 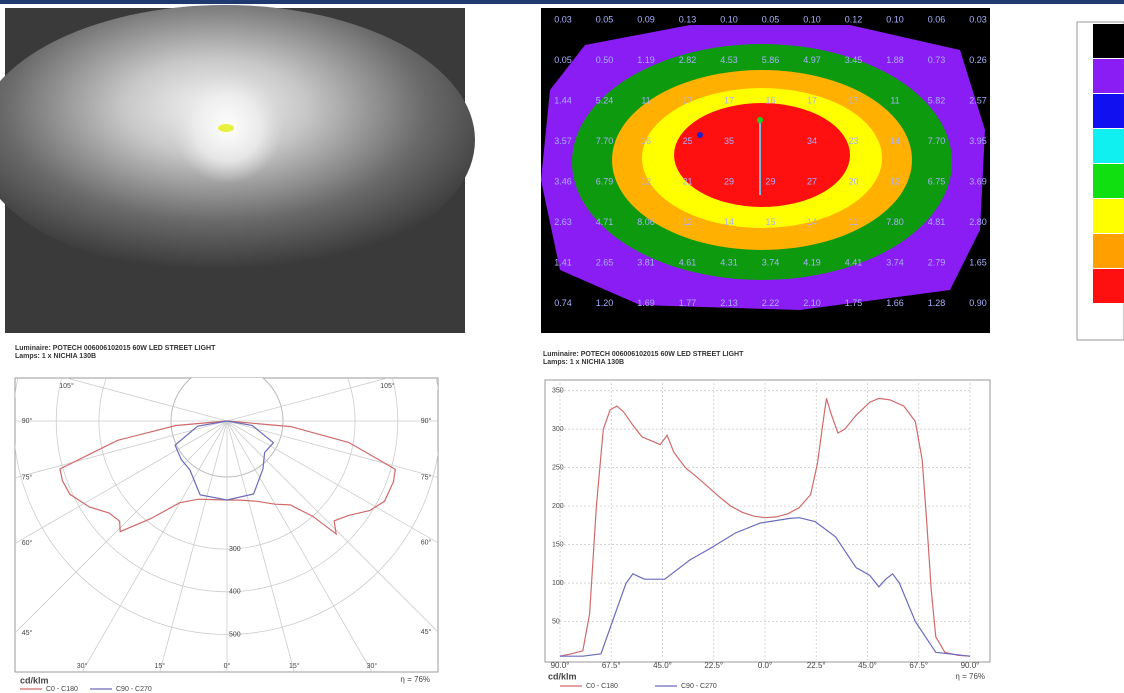 What do you see at coordinates (426, 477) in the screenshot?
I see `angle-tick-label: 75°` at bounding box center [426, 477].